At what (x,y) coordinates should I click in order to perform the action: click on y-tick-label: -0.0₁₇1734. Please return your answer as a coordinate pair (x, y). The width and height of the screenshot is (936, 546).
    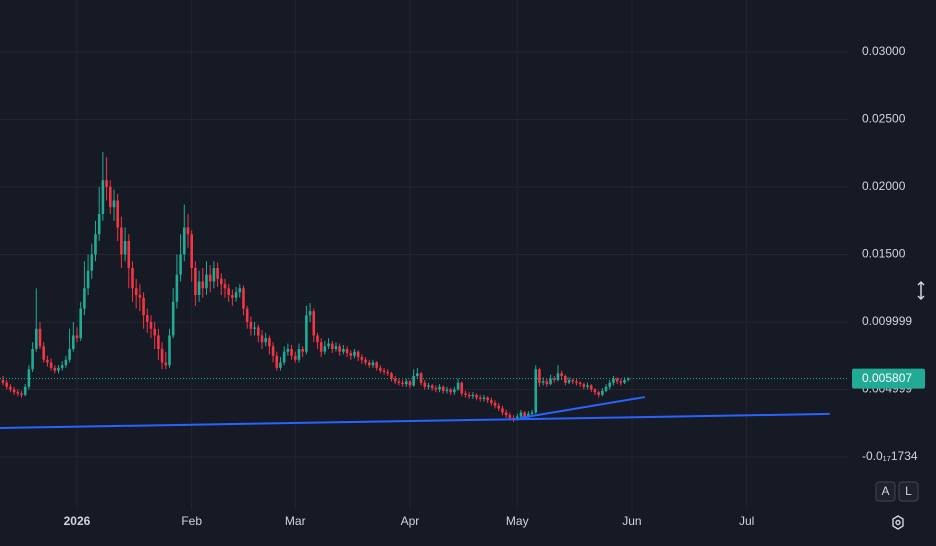
    Looking at the image, I should click on (890, 456).